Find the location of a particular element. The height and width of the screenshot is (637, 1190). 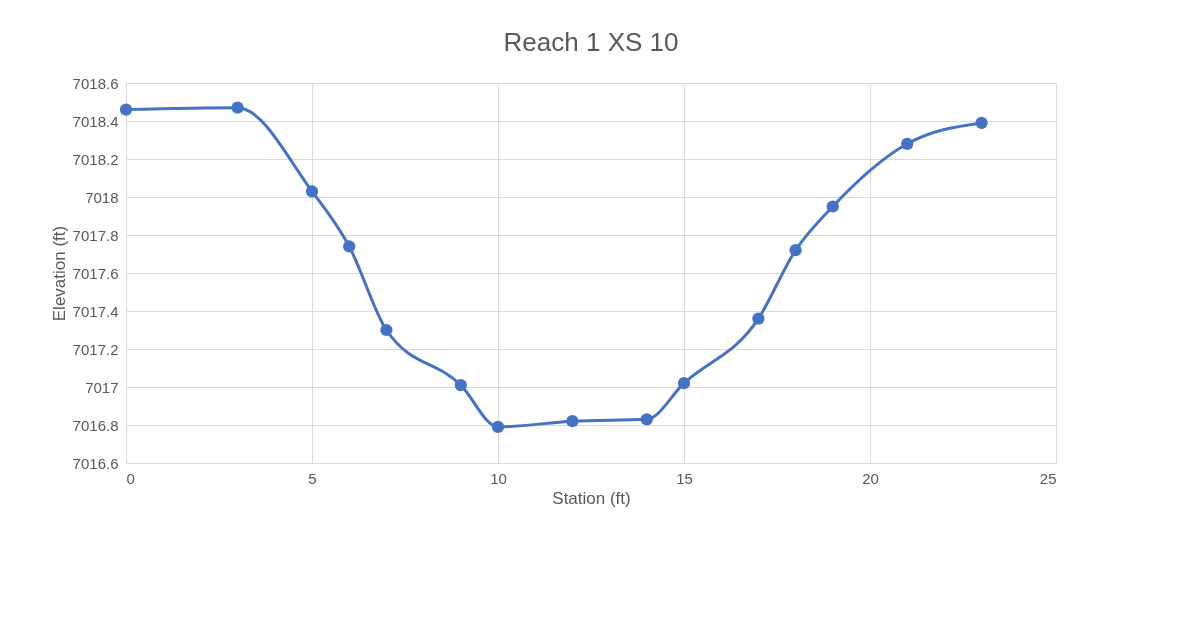

y-tick-label: 7017.4 is located at coordinates (95, 311).